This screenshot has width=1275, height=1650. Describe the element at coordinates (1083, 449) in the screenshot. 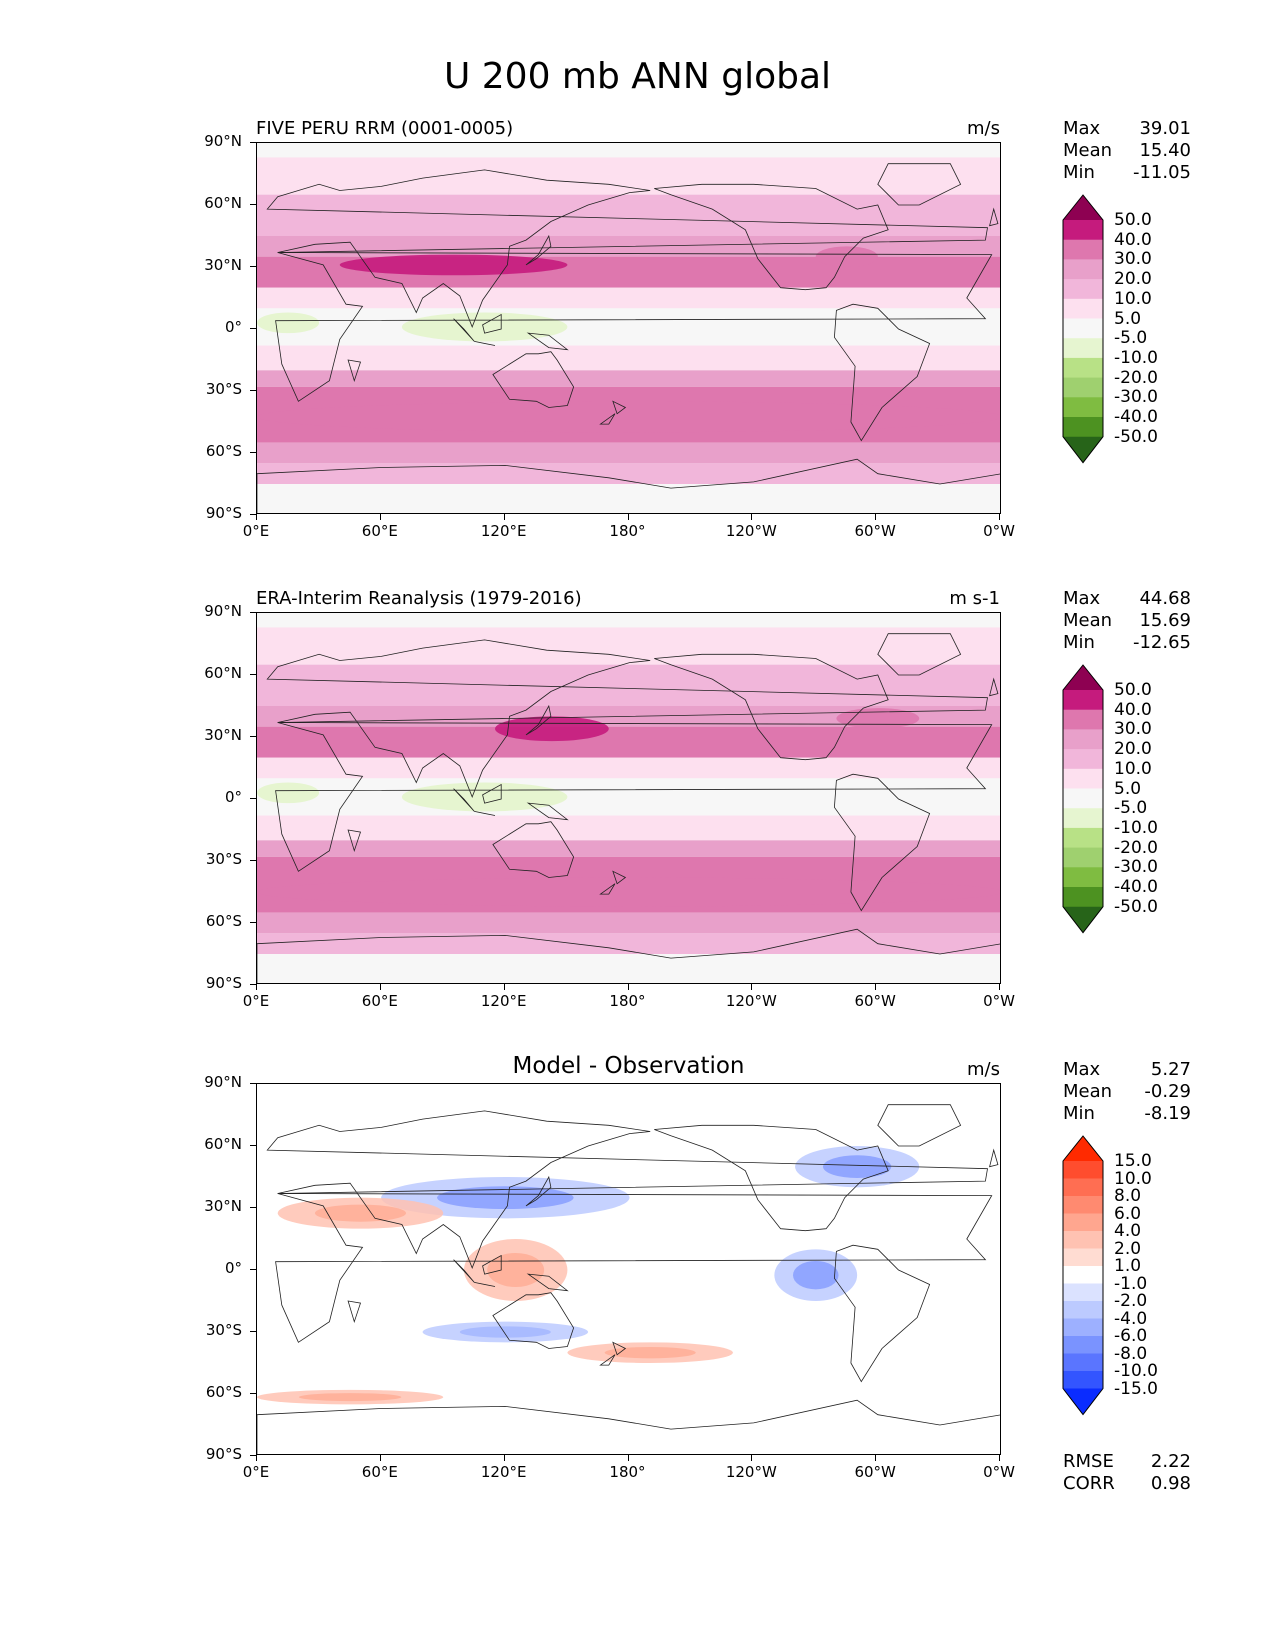

I see `colorbar-extend-min` at that location.